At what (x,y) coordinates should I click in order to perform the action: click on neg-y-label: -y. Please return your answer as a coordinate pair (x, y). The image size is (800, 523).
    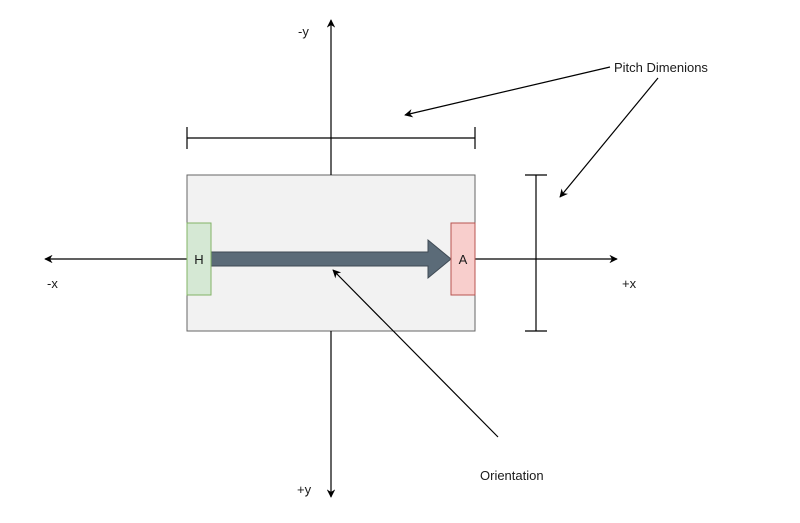
    Looking at the image, I should click on (303, 31).